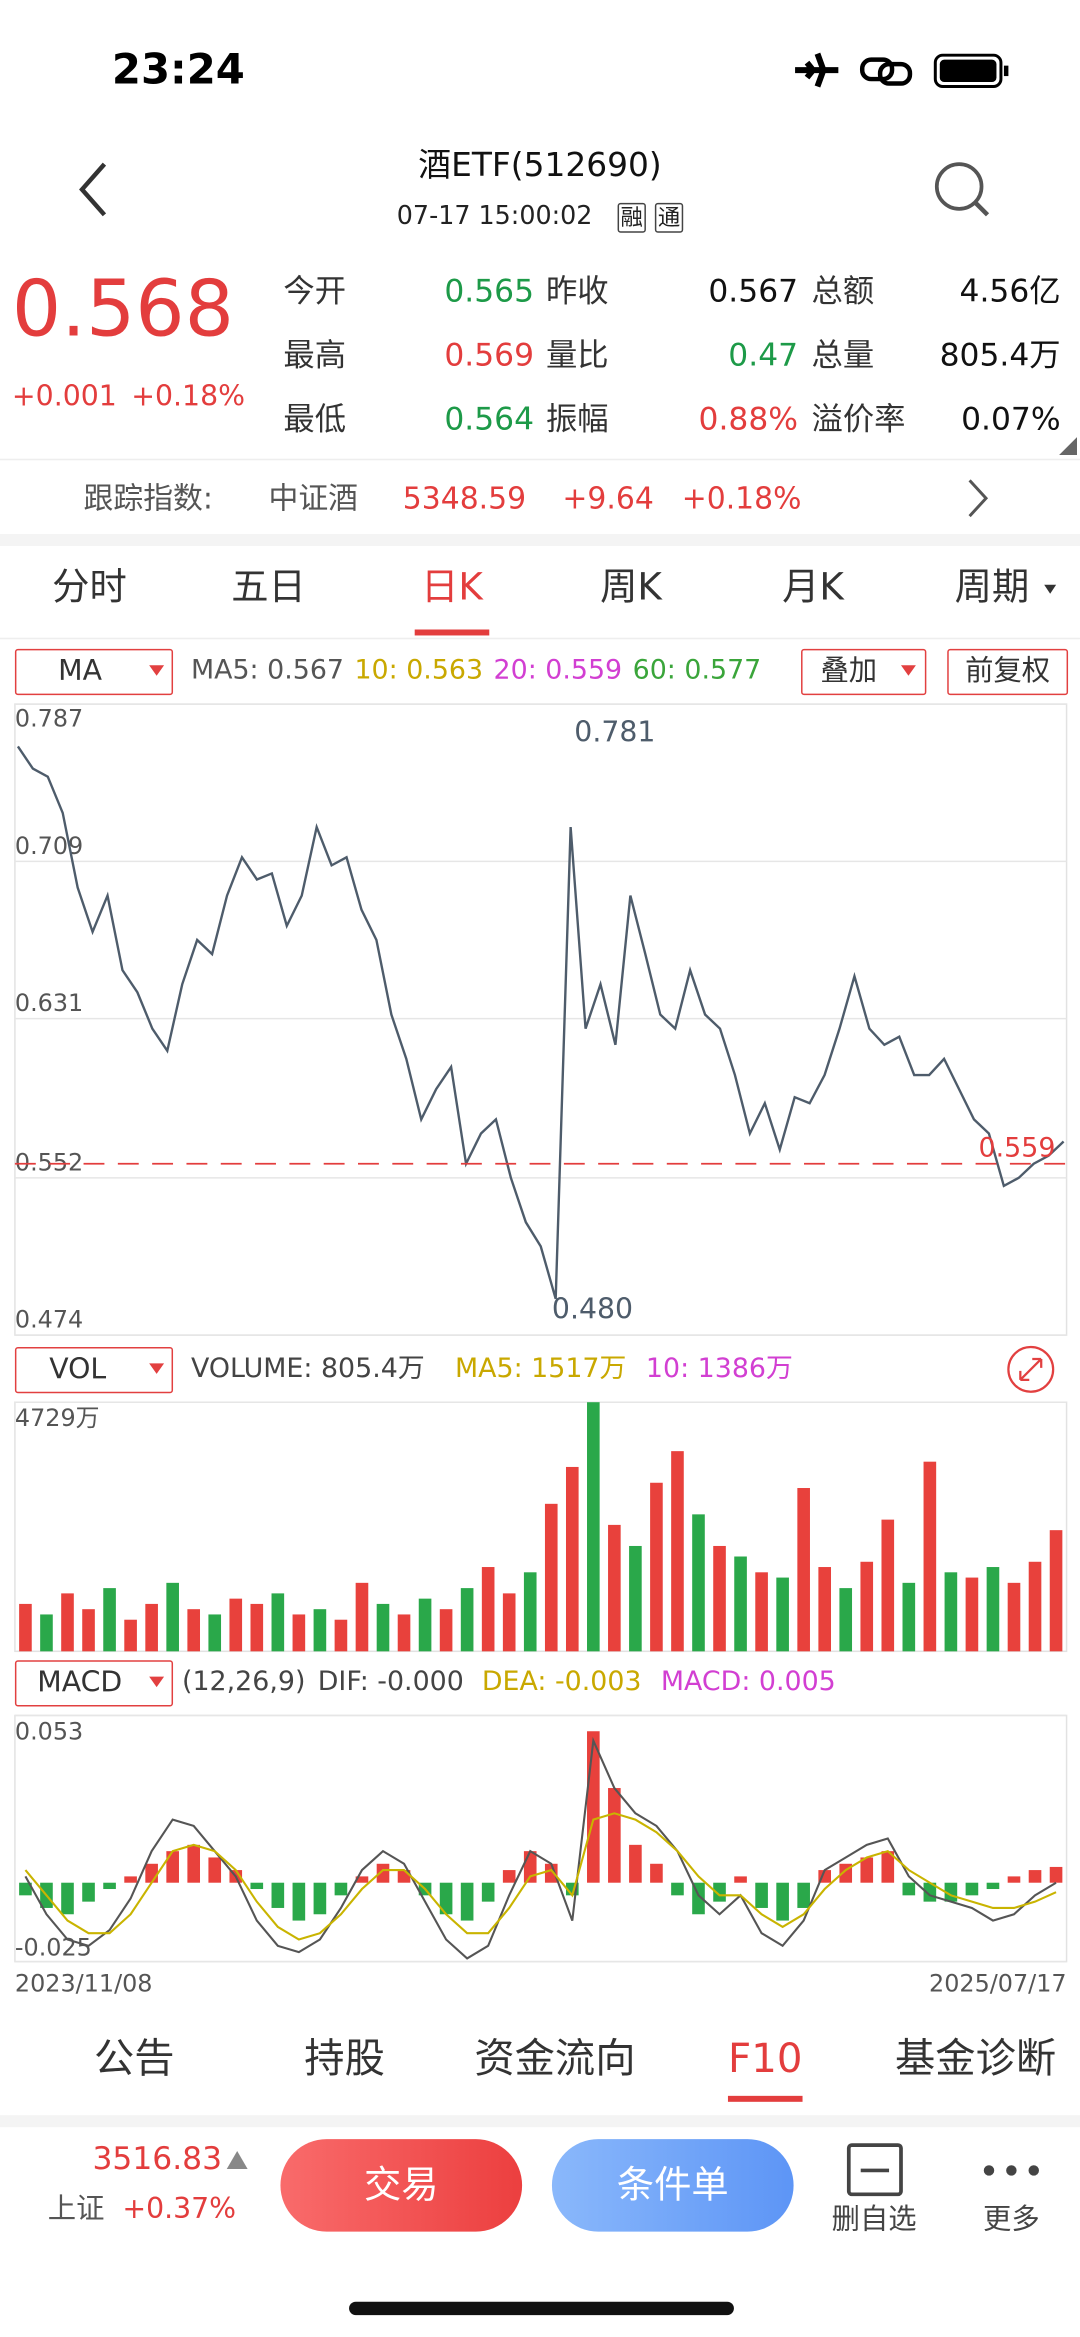  I want to click on volume-ma10: 10: 1386万, so click(719, 1369).